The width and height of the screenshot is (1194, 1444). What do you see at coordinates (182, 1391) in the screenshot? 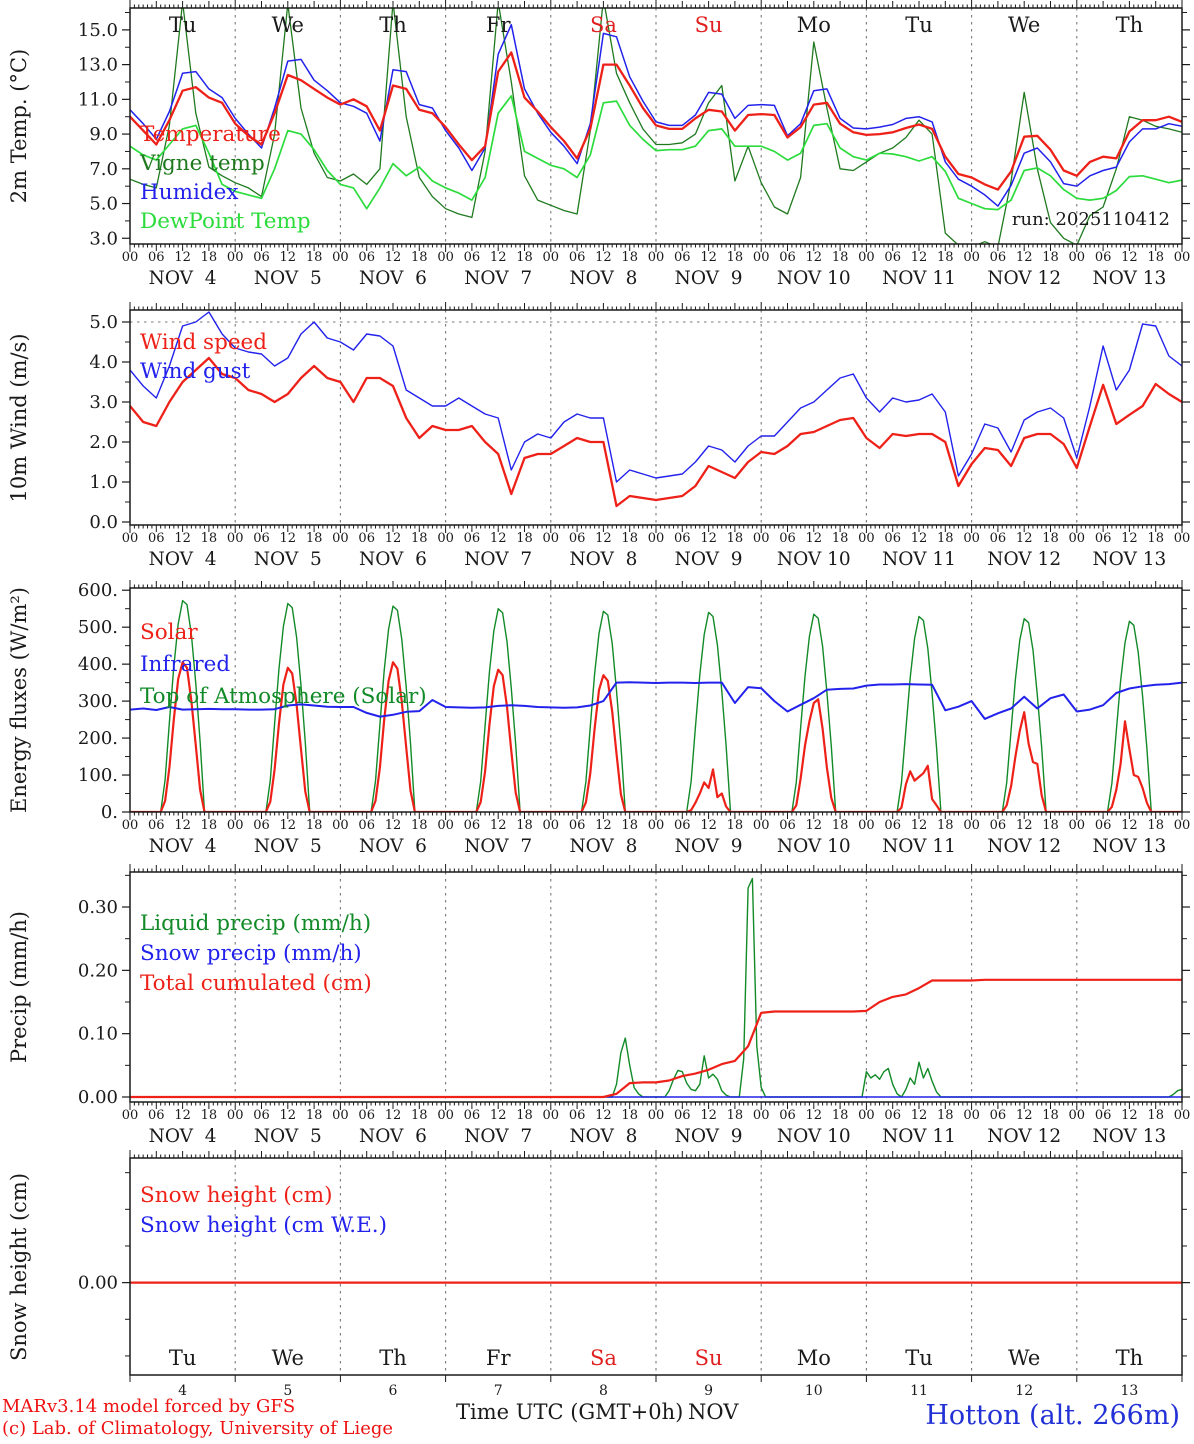
I see `svg-text: 4` at bounding box center [182, 1391].